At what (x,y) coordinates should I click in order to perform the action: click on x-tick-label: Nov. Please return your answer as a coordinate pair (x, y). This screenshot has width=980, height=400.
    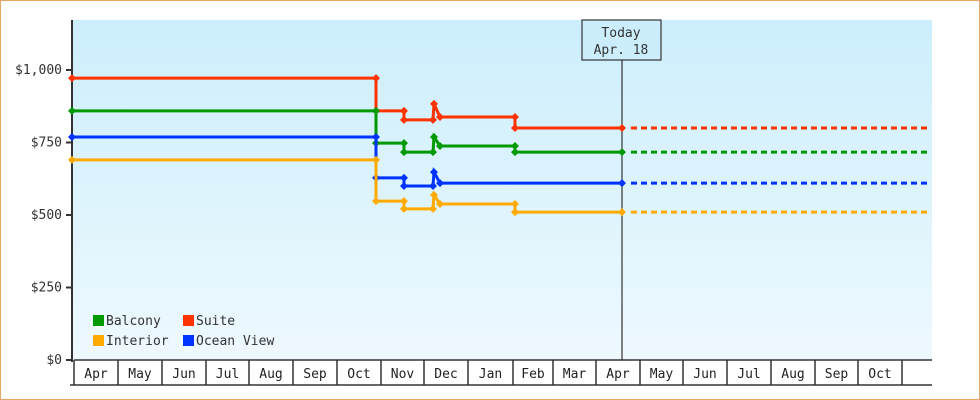
    Looking at the image, I should click on (403, 374).